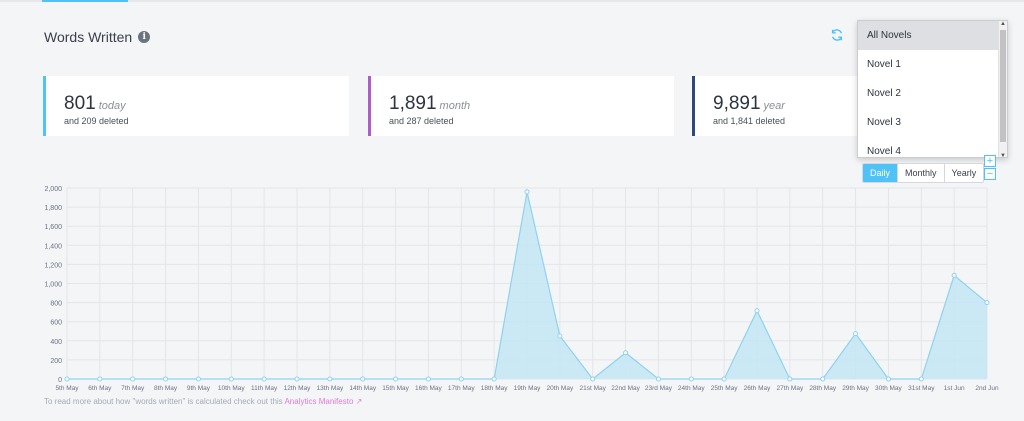 The image size is (1024, 421). I want to click on stat-unit: today, so click(112, 106).